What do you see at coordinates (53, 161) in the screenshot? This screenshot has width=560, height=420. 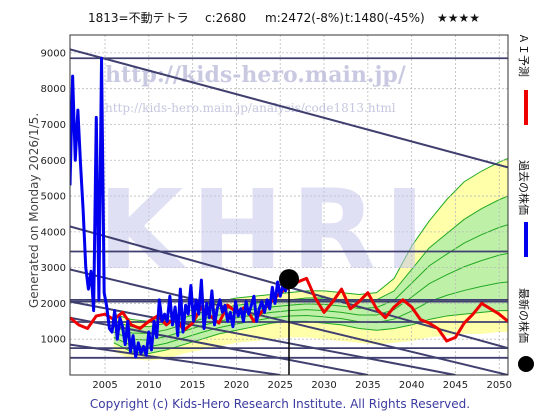 I see `y-tick-label: 6000` at bounding box center [53, 161].